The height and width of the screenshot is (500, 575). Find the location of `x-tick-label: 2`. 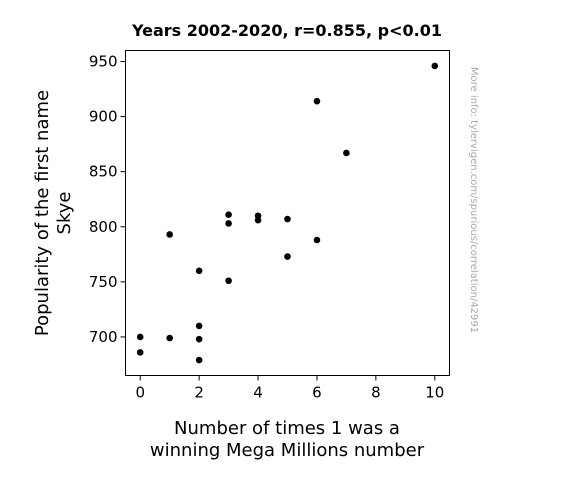

x-tick-label: 2 is located at coordinates (199, 393).